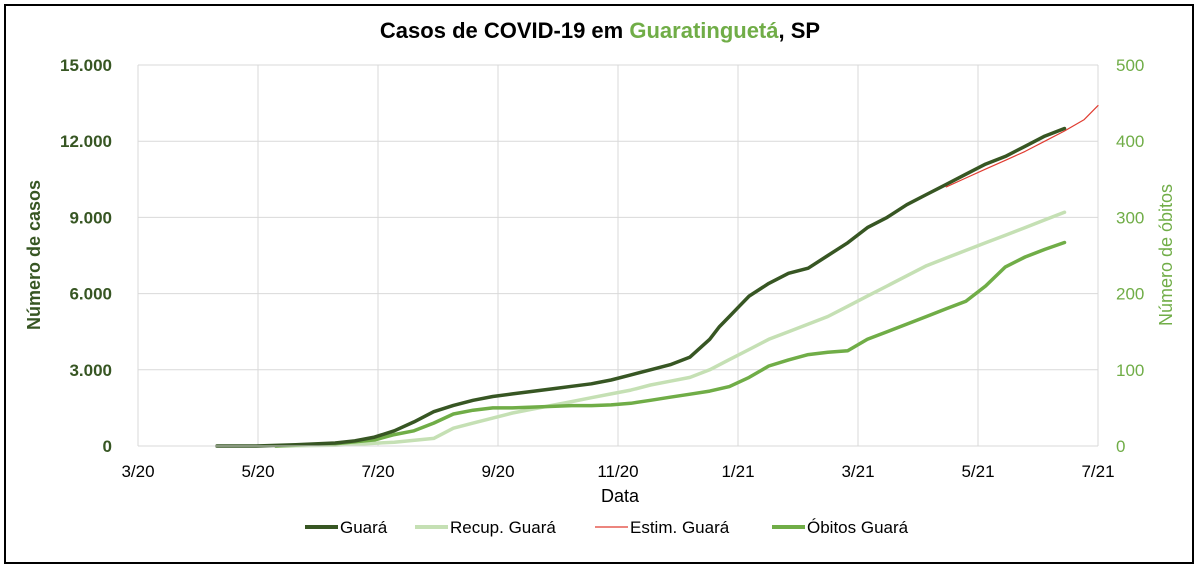  Describe the element at coordinates (737, 471) in the screenshot. I see `x-tick-label: 1/21` at that location.